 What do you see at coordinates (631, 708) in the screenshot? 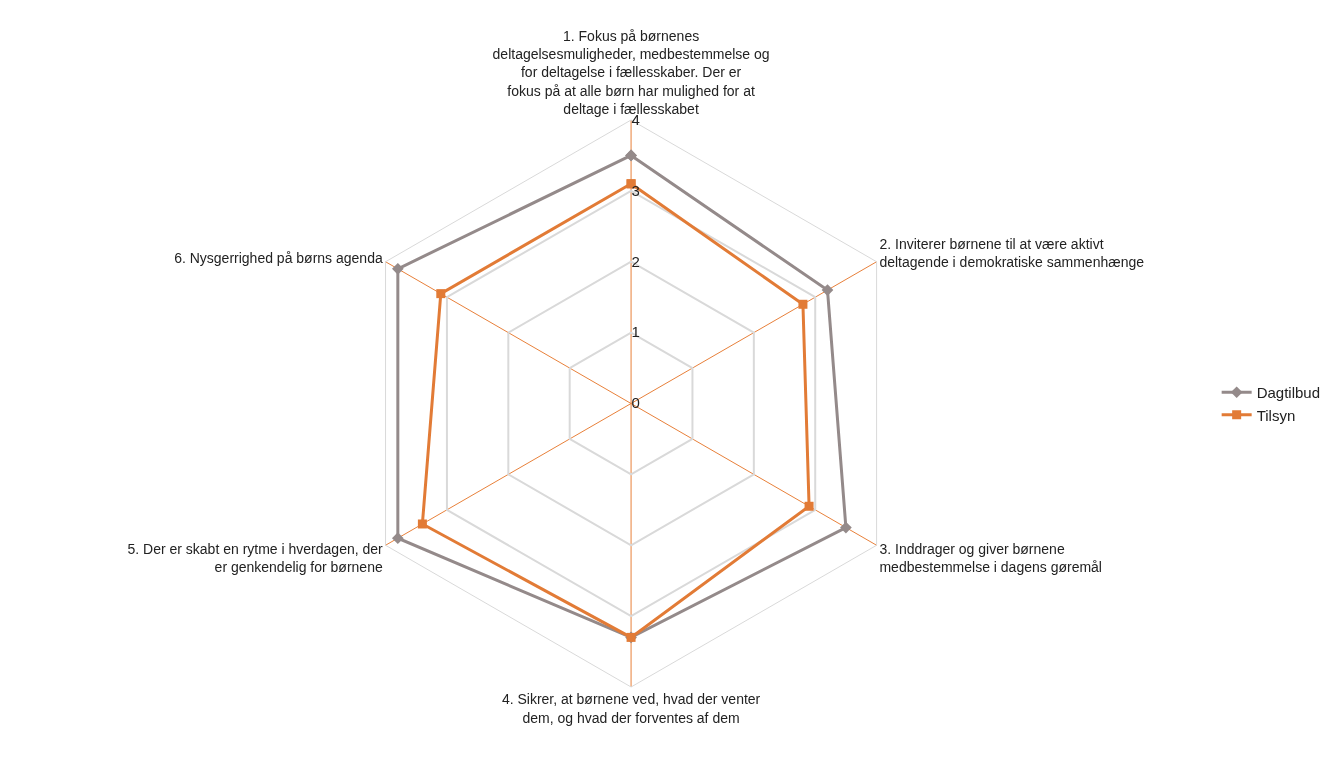
I see `spoke-label: 4. Sikrer, at børnene ved, hvad der venter dem, og hvad der forventes af dem` at bounding box center [631, 708].